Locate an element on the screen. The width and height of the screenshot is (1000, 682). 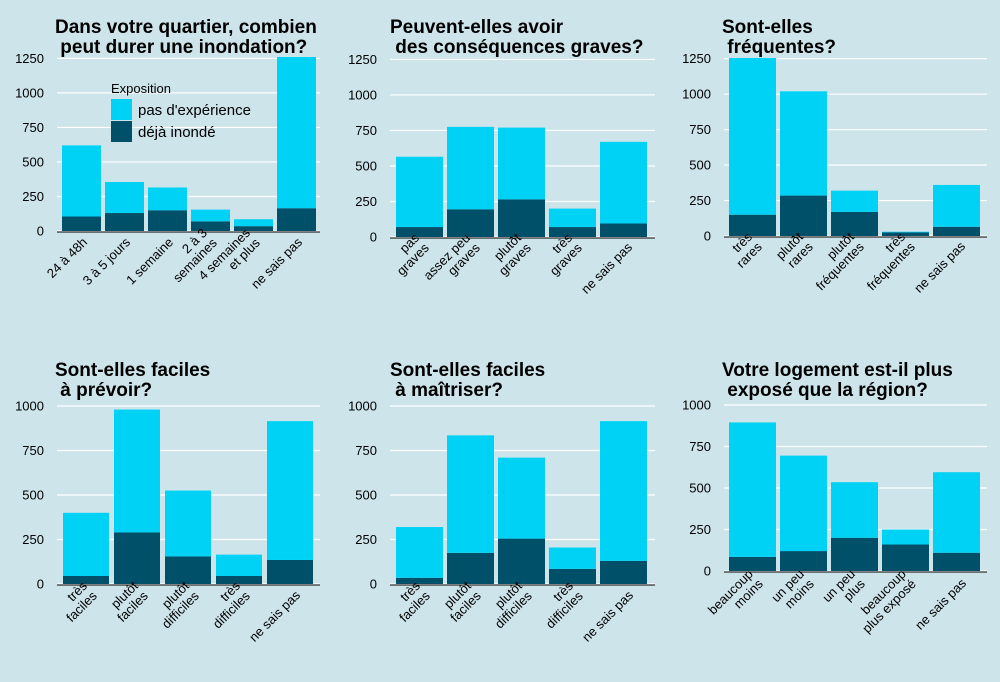
legend: Exposition pas d'expérience déjà inondé is located at coordinates (181, 111).